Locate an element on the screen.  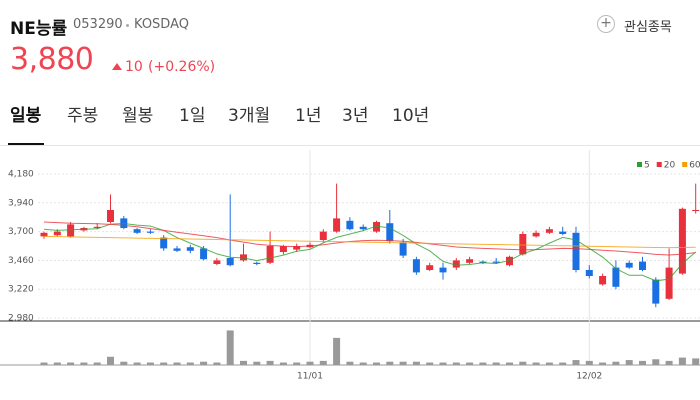
change: 10 is located at coordinates (134, 67).